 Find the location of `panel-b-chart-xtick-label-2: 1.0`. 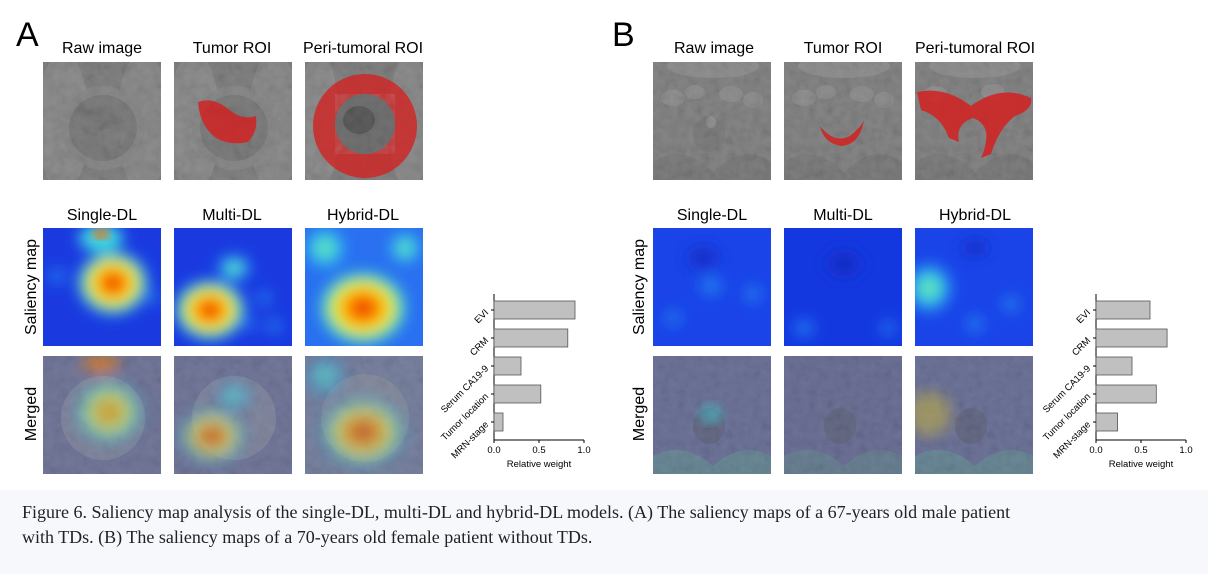

panel-b-chart-xtick-label-2: 1.0 is located at coordinates (1185, 450).